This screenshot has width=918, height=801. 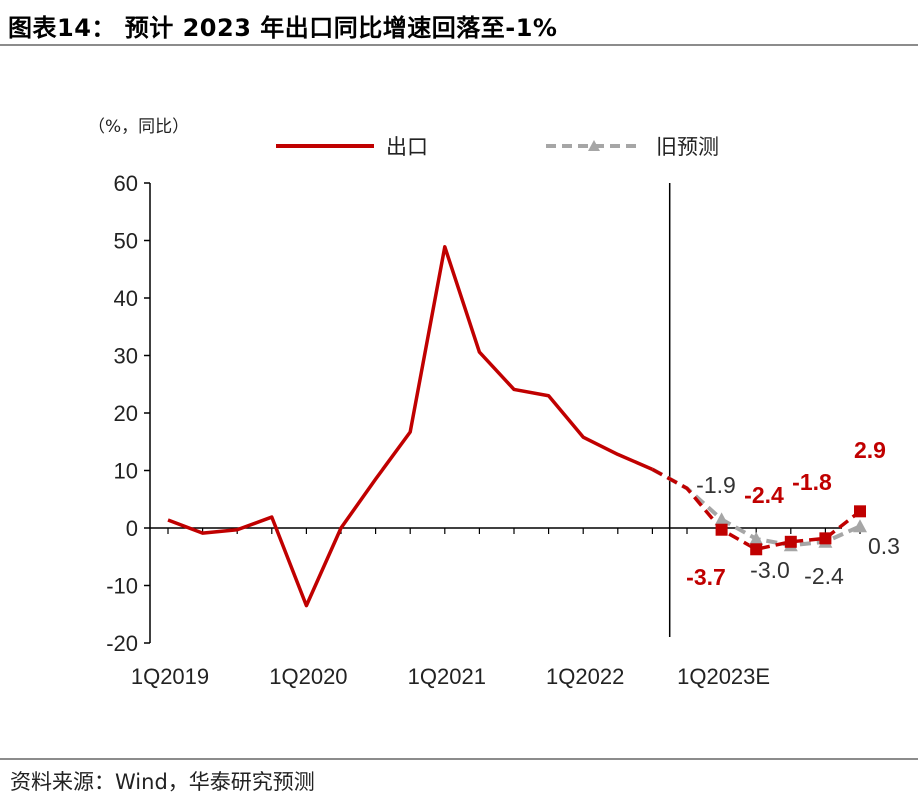 I want to click on footer-divider, so click(x=459, y=759).